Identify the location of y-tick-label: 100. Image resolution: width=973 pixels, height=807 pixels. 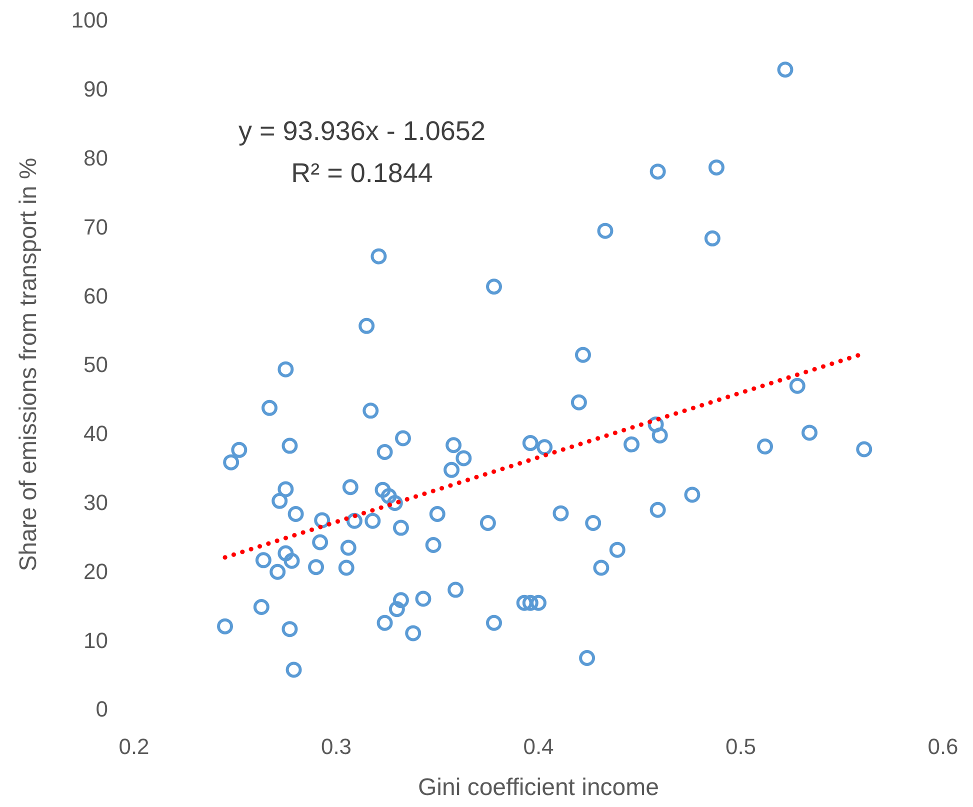
(89, 20).